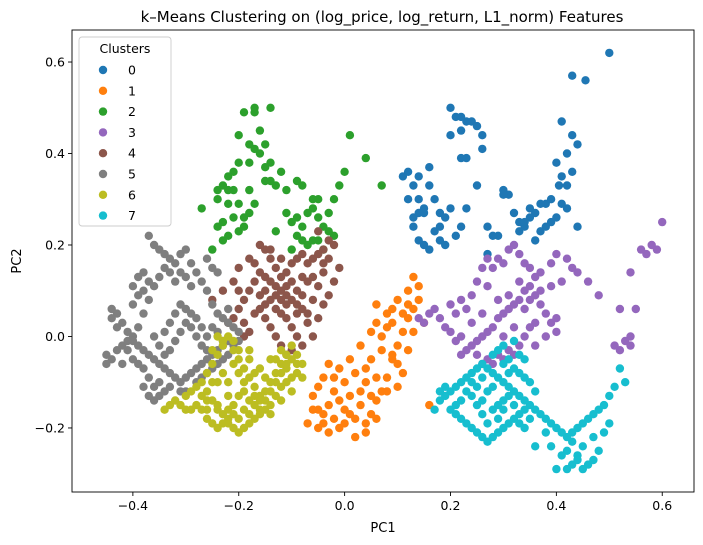 The height and width of the screenshot is (545, 703). I want to click on y-tick-label: −0.2, so click(50, 427).